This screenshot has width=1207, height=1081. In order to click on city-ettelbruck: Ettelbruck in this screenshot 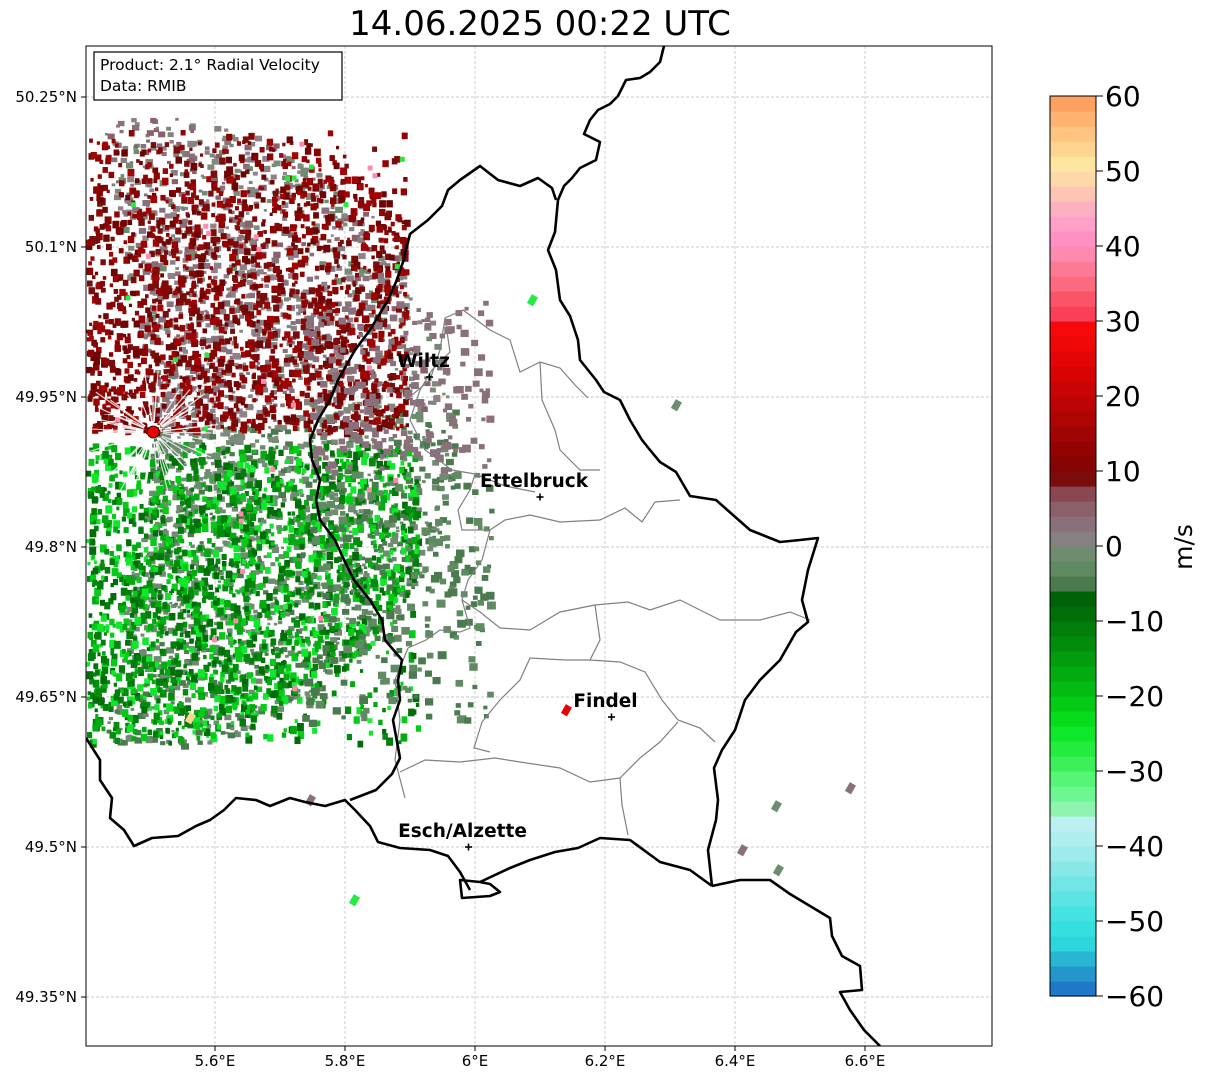, I will do `click(534, 486)`.